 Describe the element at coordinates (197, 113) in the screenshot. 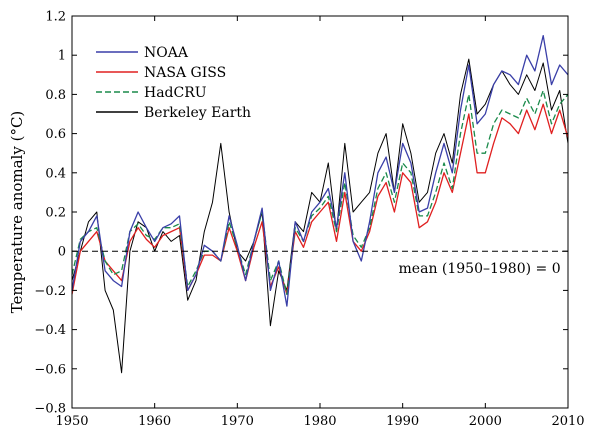

I see `legend-label: Berkeley Earth` at that location.